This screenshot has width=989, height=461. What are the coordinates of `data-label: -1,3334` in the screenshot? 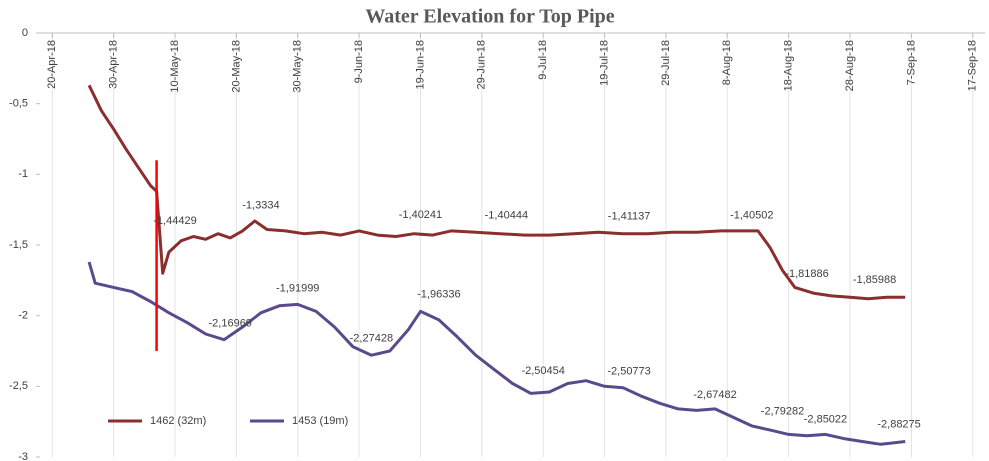 It's located at (260, 205).